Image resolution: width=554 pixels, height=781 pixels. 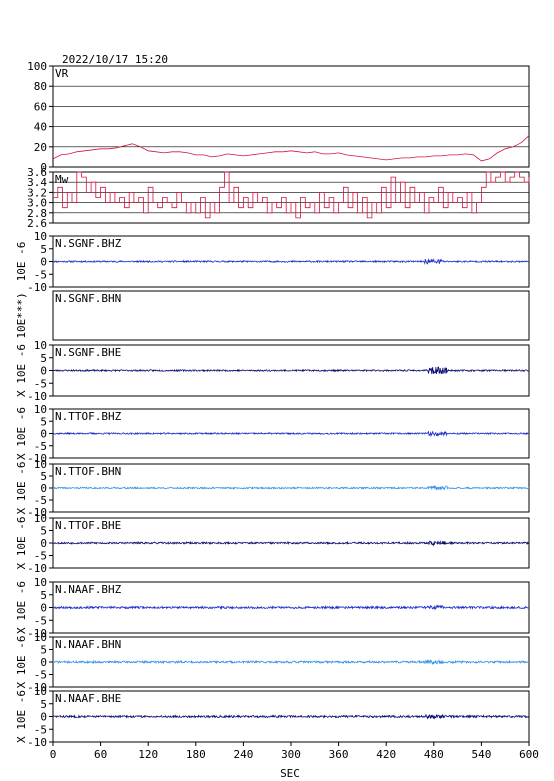 I want to click on y-tick-label: 40, so click(x=40, y=127).